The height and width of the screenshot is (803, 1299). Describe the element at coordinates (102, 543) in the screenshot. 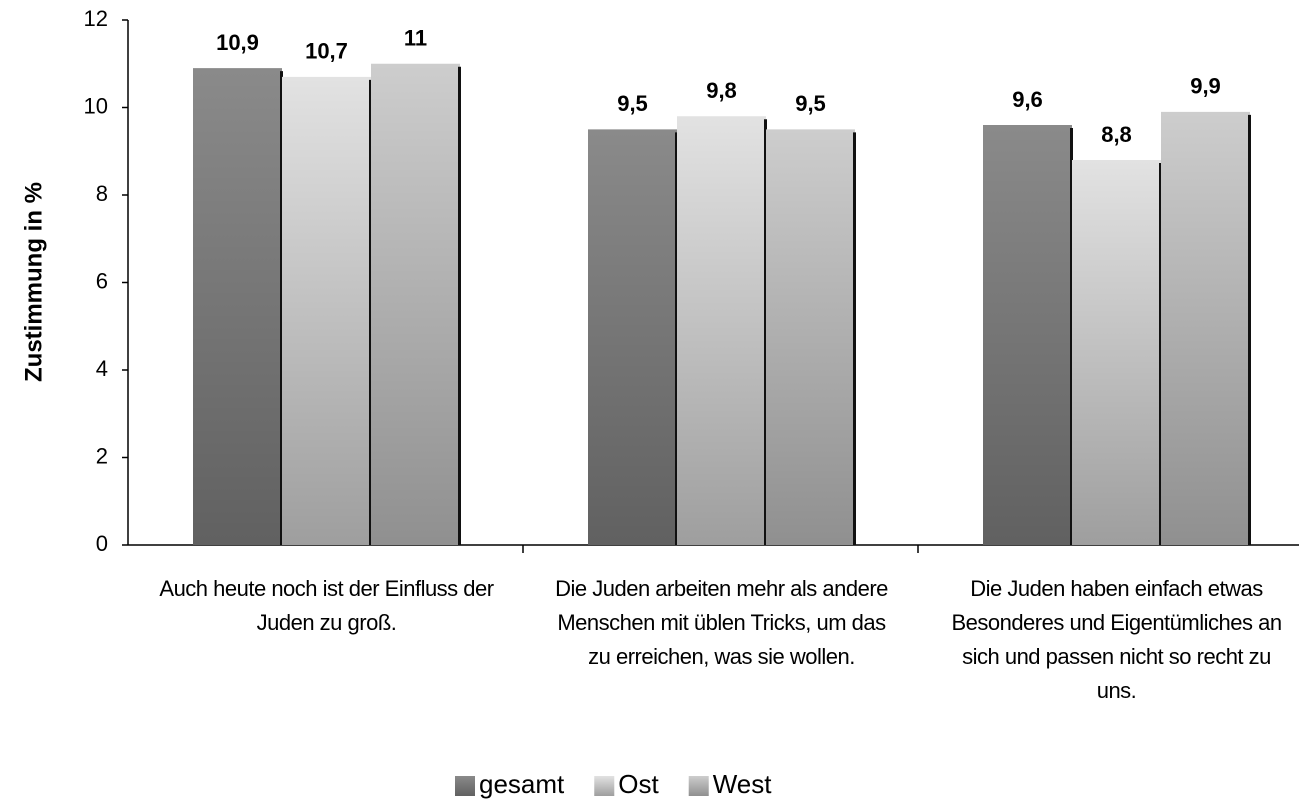

I see `y-tick-label: 0` at that location.